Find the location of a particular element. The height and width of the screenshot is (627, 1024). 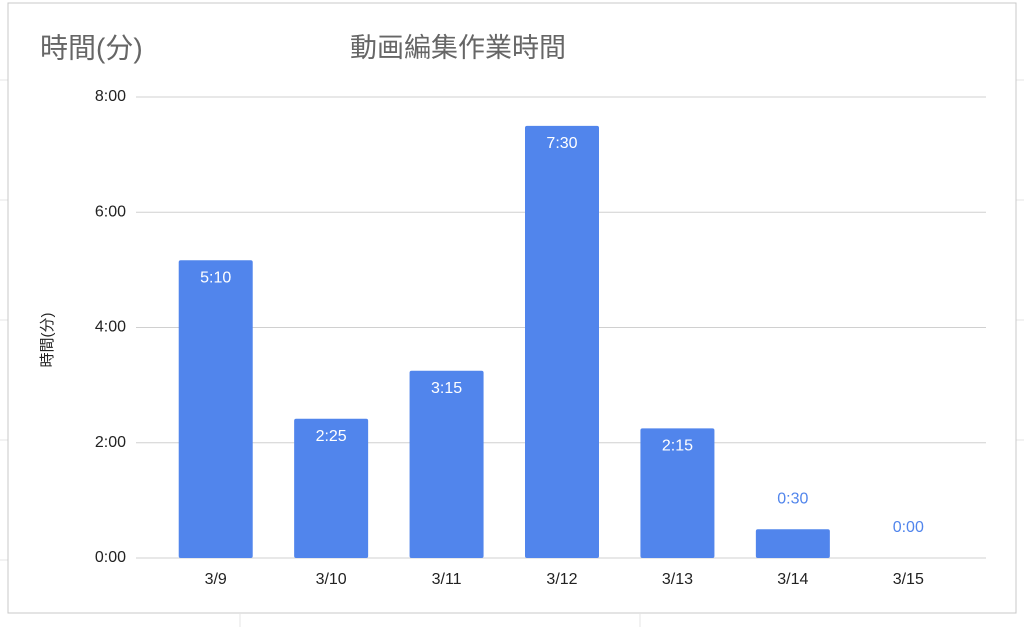

y-tick-label: 4:00 is located at coordinates (110, 327).